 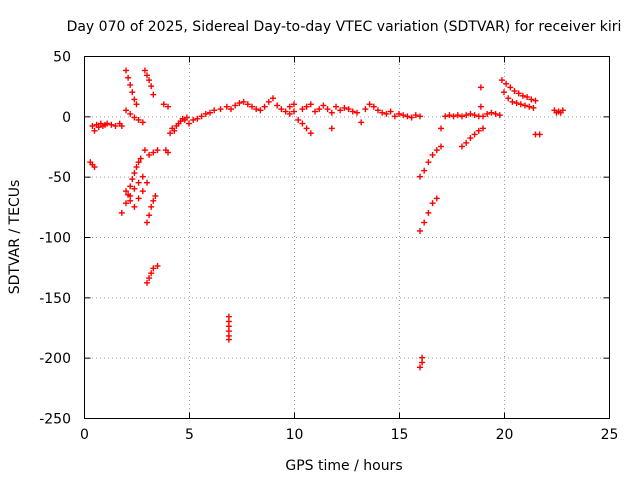 What do you see at coordinates (84, 435) in the screenshot?
I see `x-tick-label: 0` at bounding box center [84, 435].